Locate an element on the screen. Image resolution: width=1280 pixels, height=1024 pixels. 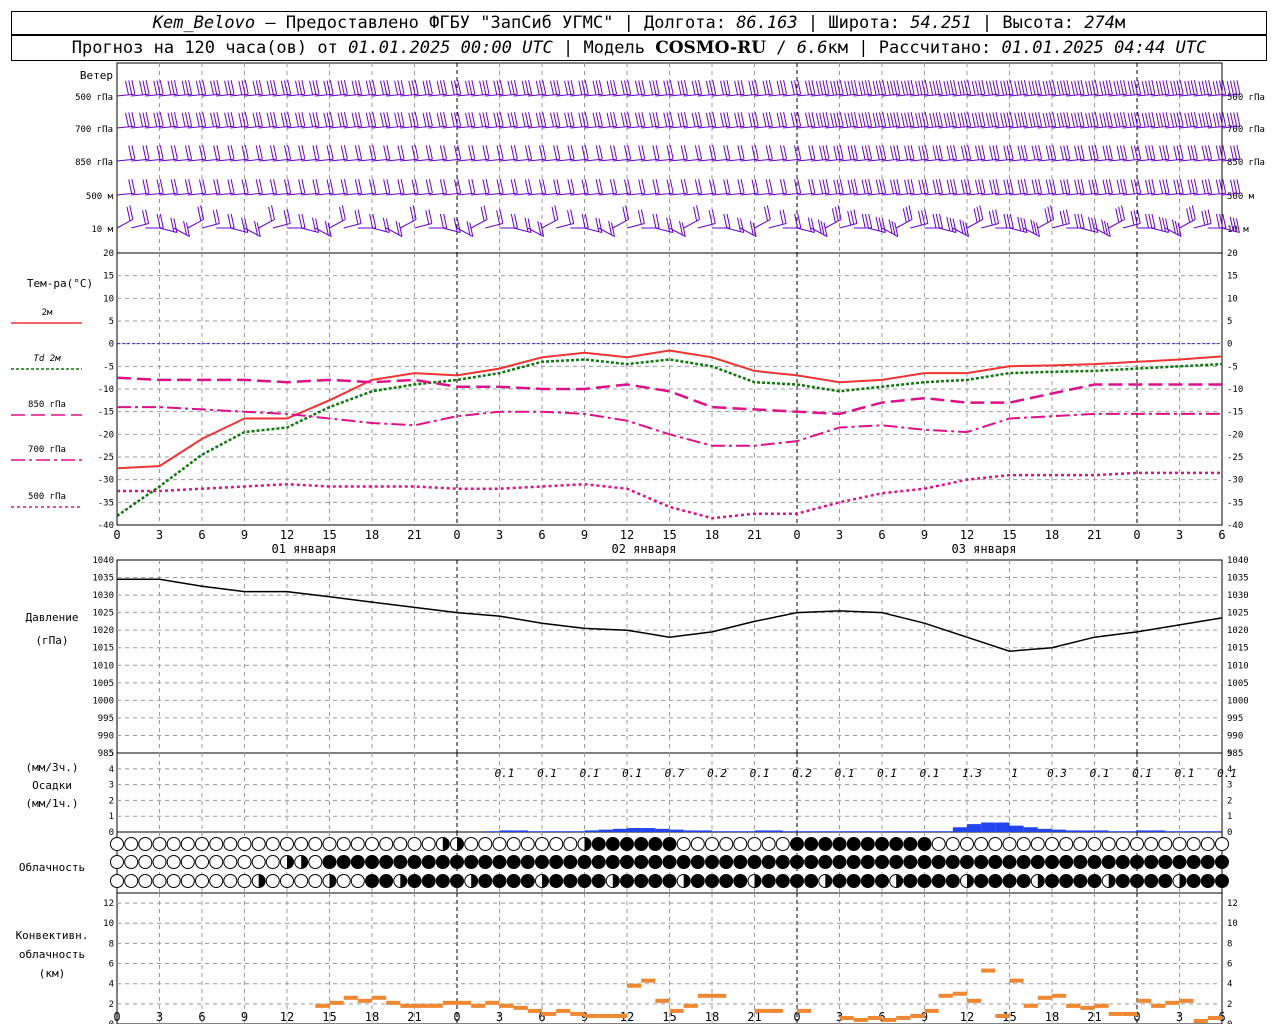
pressure-y-tick-left: 1040 is located at coordinates (103, 561).